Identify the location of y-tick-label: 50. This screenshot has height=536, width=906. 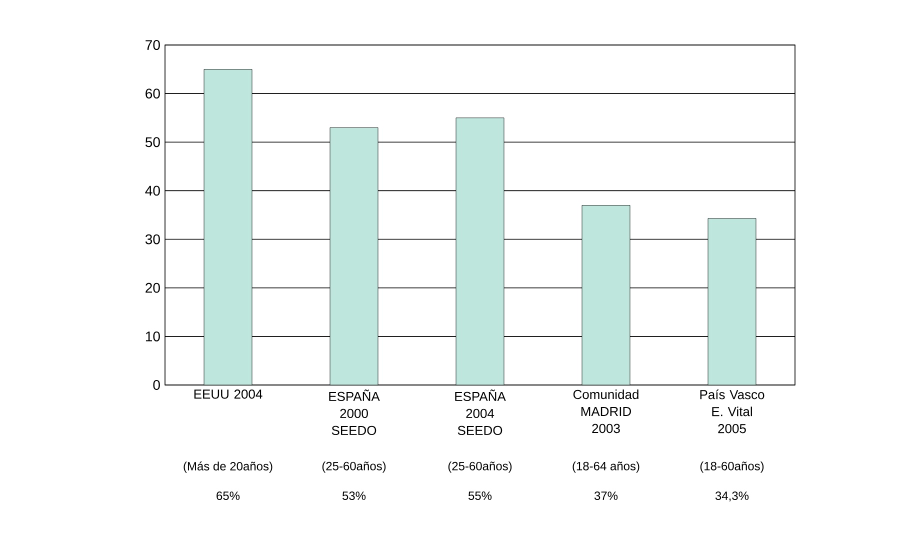
(152, 142).